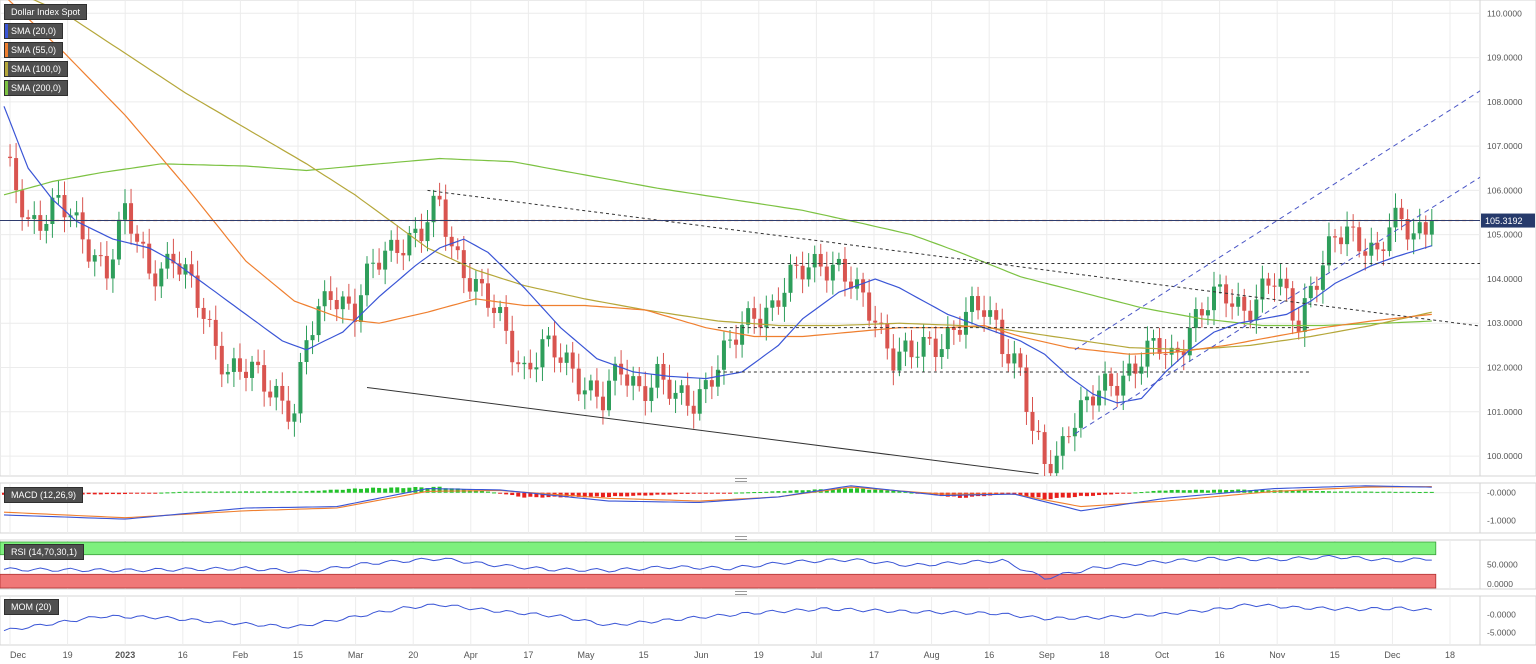 The width and height of the screenshot is (1536, 664). I want to click on y-tick-label: 103.0000, so click(1505, 323).